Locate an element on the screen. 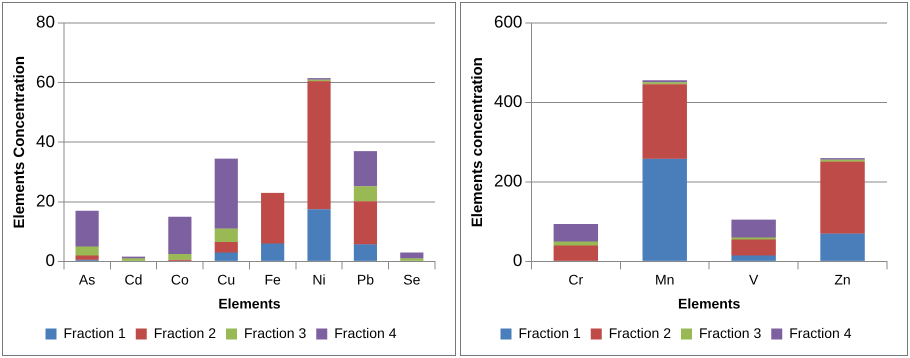 This screenshot has height=358, width=910. x-tick-label: V is located at coordinates (753, 280).